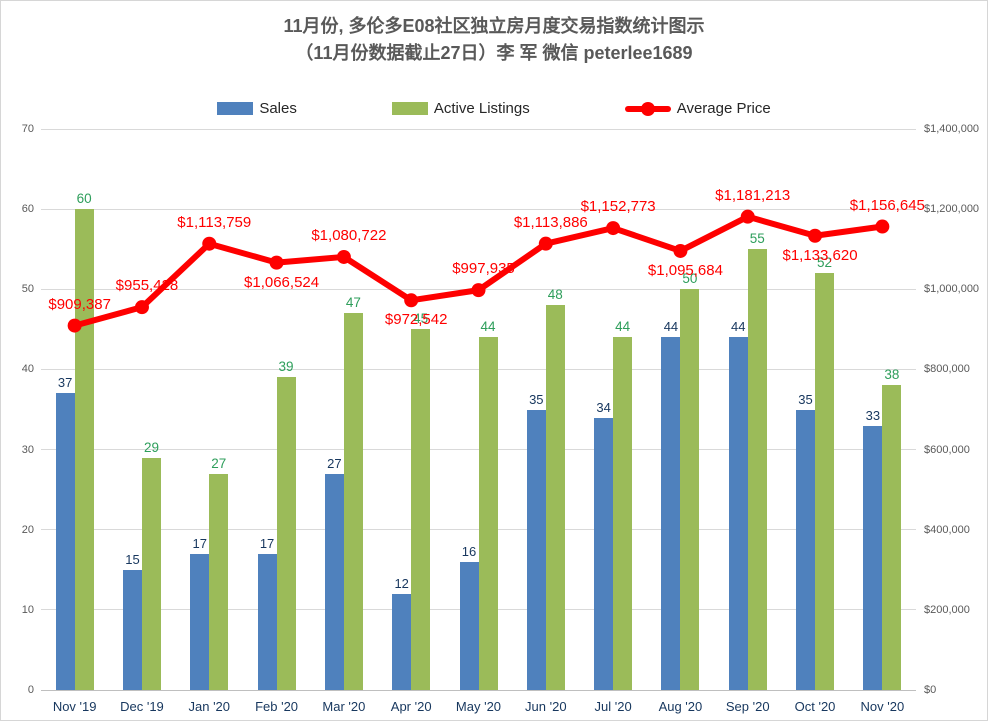 The image size is (988, 721). What do you see at coordinates (550, 222) in the screenshot?
I see `average-price-label: $1,113,886` at bounding box center [550, 222].